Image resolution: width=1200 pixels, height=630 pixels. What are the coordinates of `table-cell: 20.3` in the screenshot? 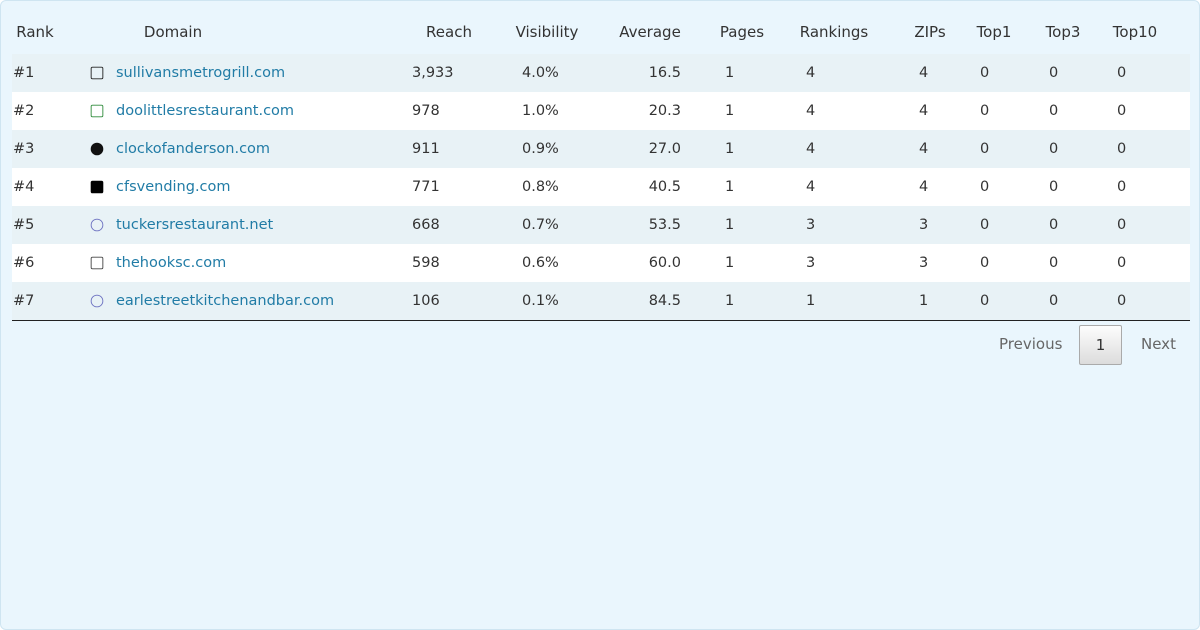 It's located at (664, 111).